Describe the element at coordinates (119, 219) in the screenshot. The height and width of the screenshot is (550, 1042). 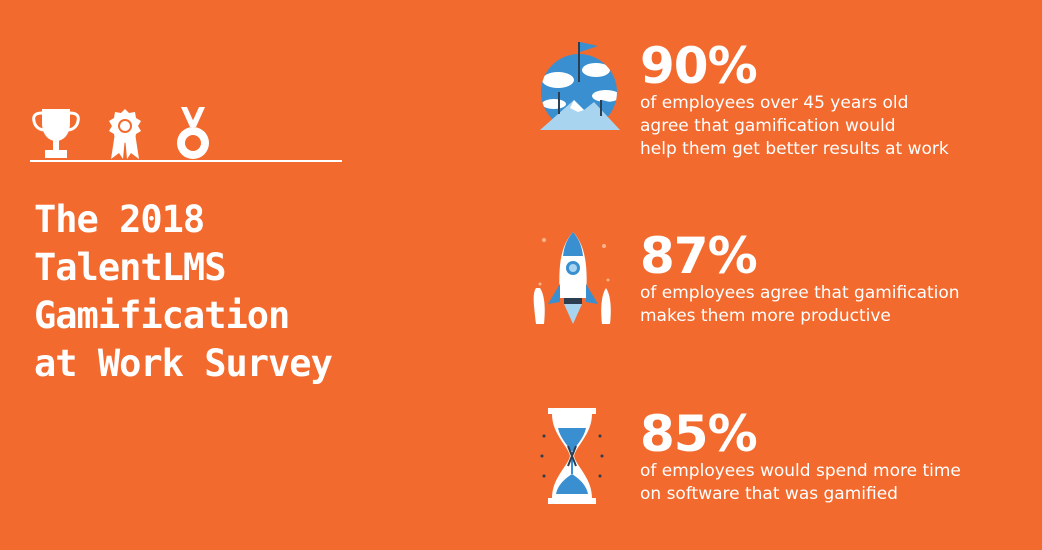
I see `title-line: The 2018` at that location.